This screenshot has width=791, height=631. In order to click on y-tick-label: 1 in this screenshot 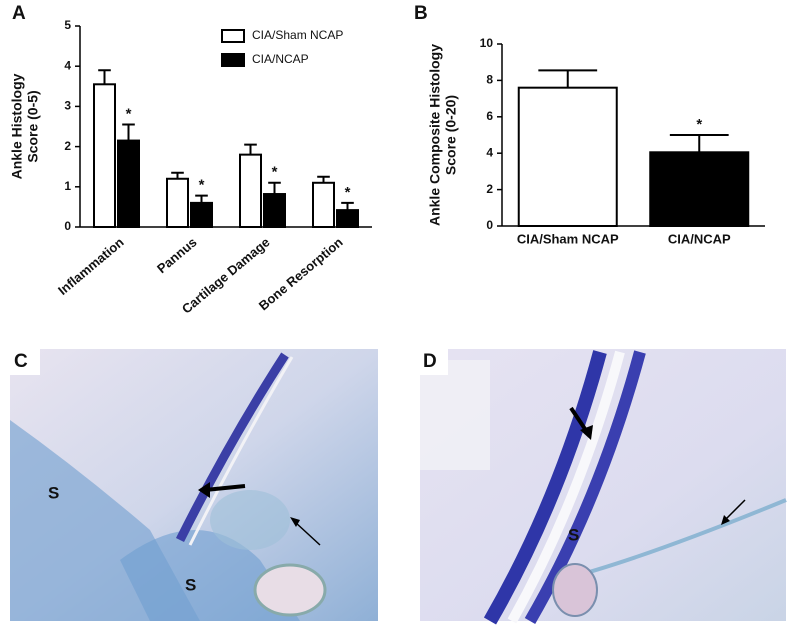, I will do `click(67, 186)`.